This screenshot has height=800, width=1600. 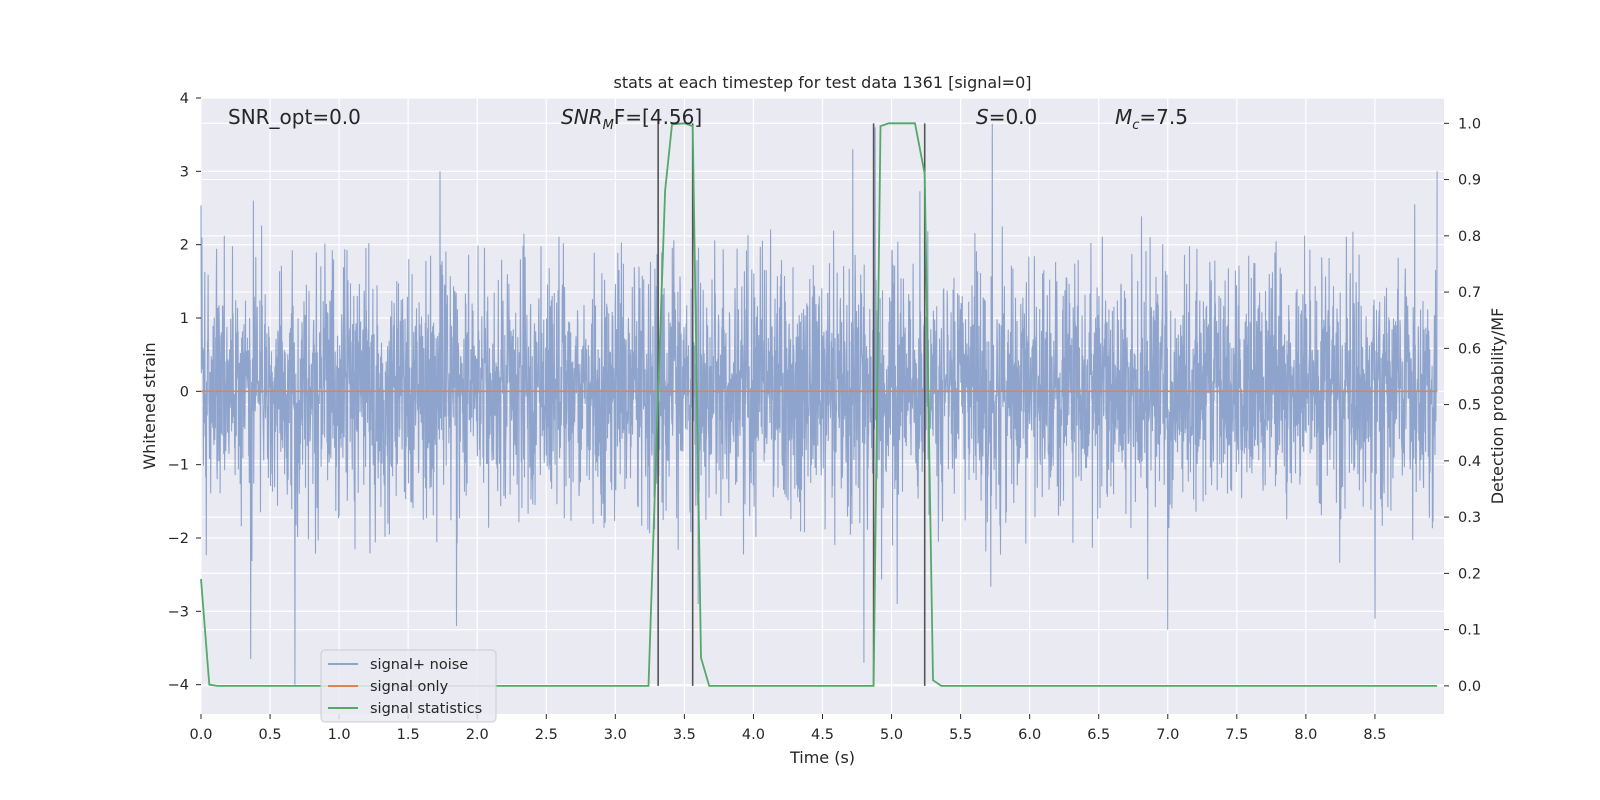 What do you see at coordinates (178, 686) in the screenshot?
I see `y-tick-label-left: −4` at bounding box center [178, 686].